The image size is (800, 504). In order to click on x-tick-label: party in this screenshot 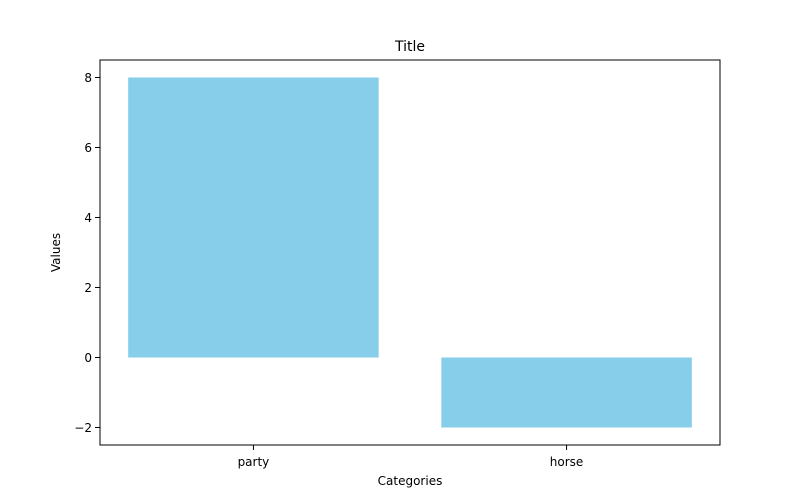, I will do `click(254, 462)`.